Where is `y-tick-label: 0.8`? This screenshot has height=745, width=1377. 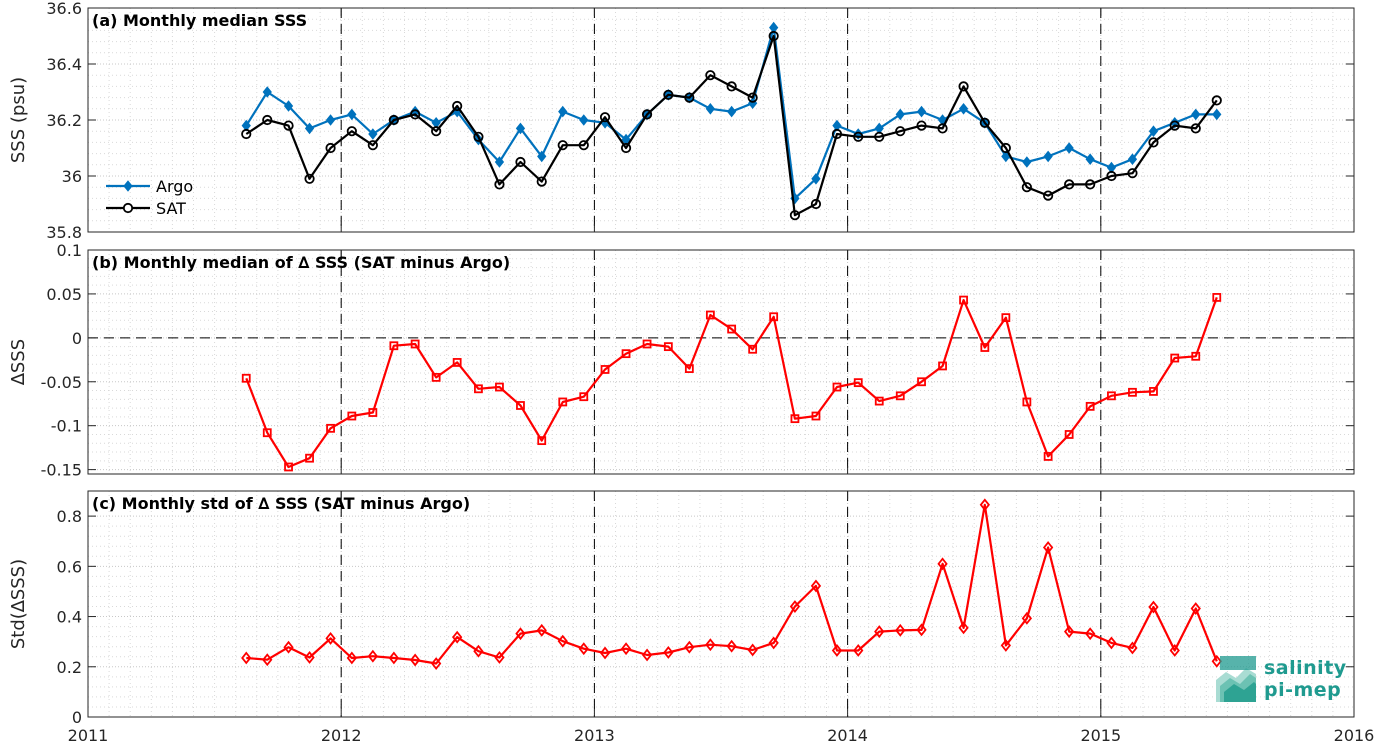 y-tick-label: 0.8 is located at coordinates (69, 516).